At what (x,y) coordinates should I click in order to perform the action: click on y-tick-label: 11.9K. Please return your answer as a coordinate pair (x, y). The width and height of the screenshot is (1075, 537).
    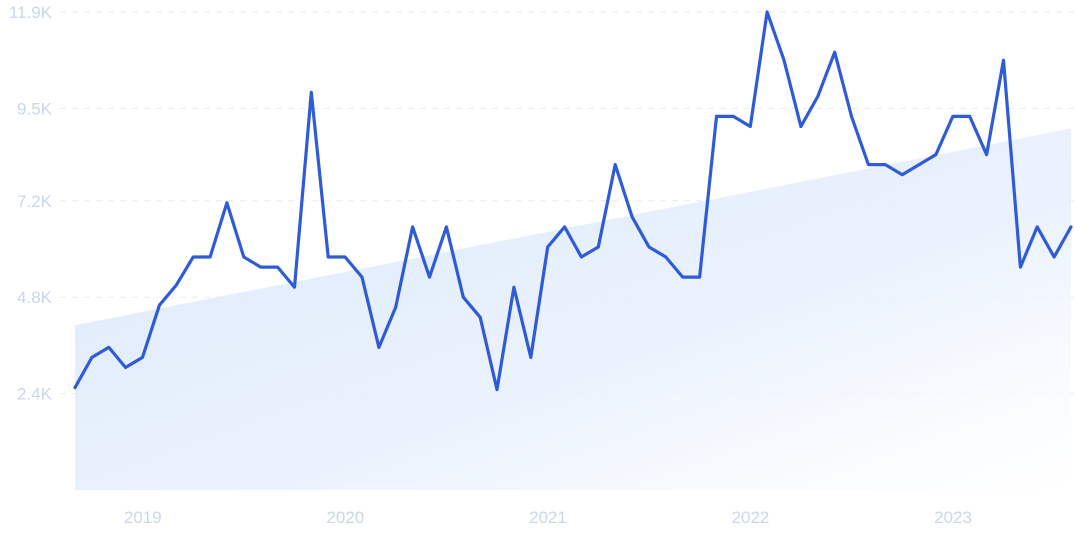
    Looking at the image, I should click on (31, 12).